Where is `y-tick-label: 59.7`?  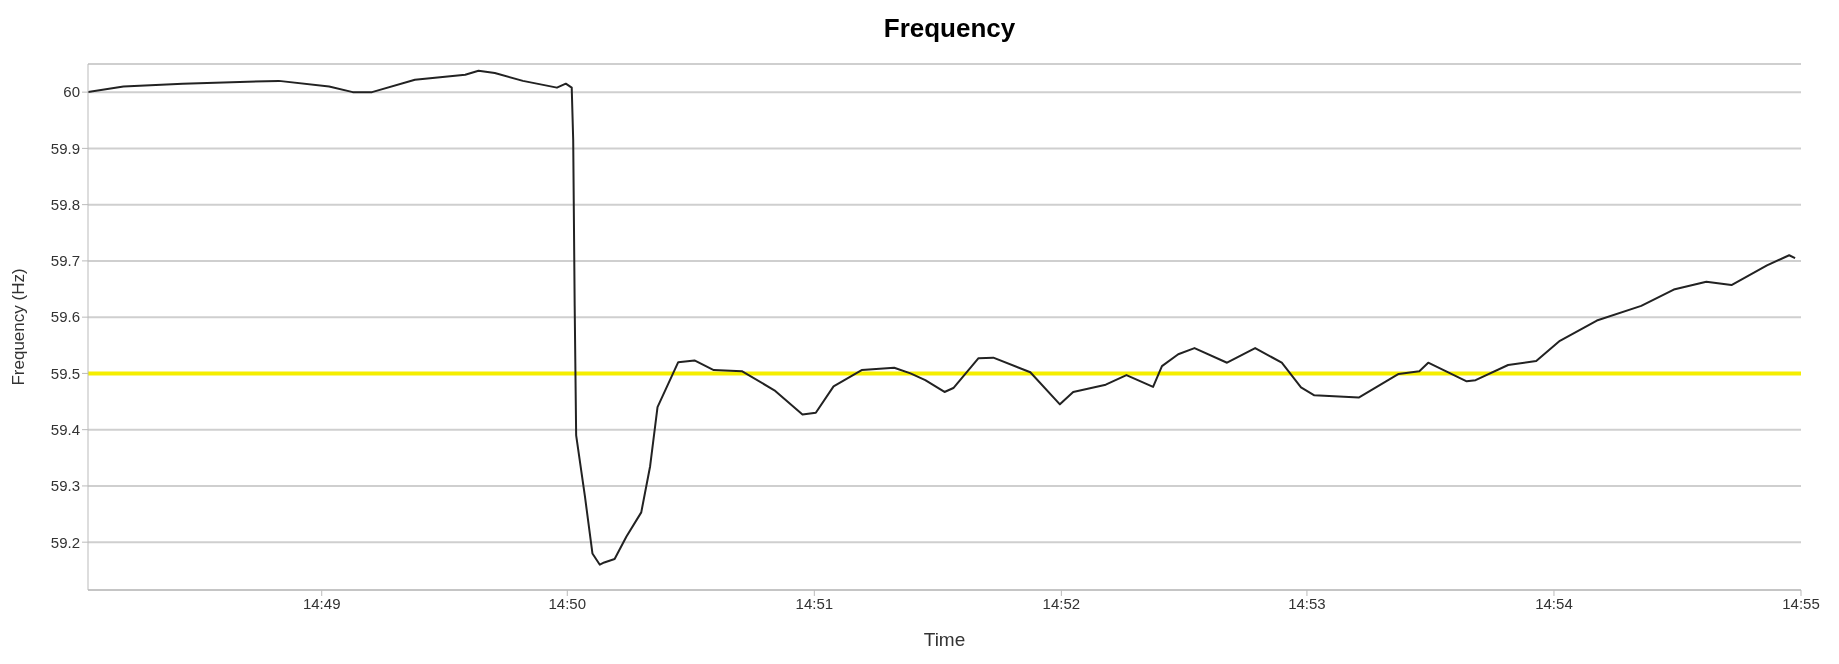
y-tick-label: 59.7 is located at coordinates (65, 261).